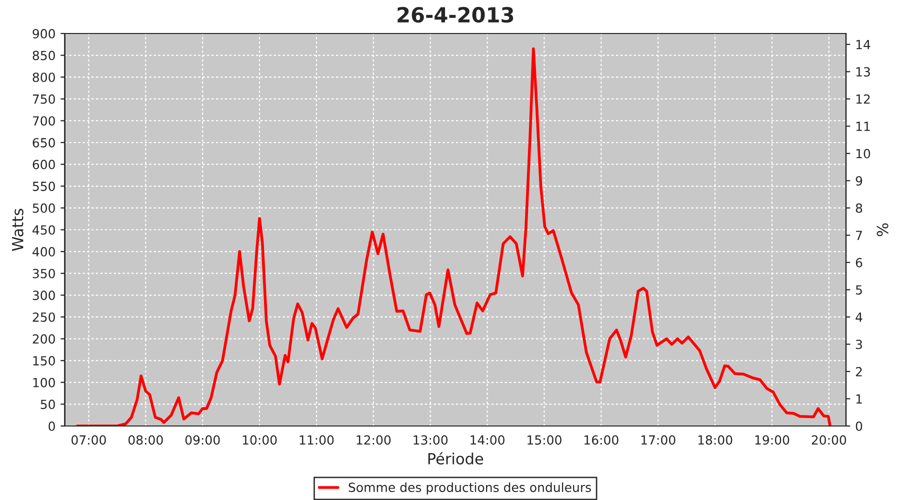 This screenshot has width=900, height=500. What do you see at coordinates (43, 77) in the screenshot?
I see `y-tick-label: 800` at bounding box center [43, 77].